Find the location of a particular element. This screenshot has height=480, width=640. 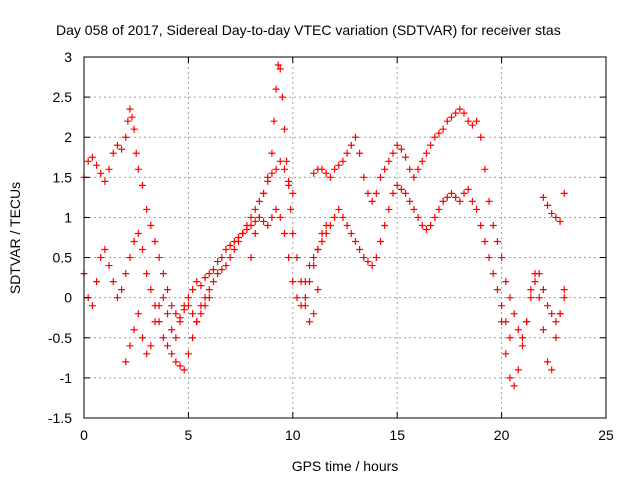

y-tick-label: -0.5 is located at coordinates (60, 338).